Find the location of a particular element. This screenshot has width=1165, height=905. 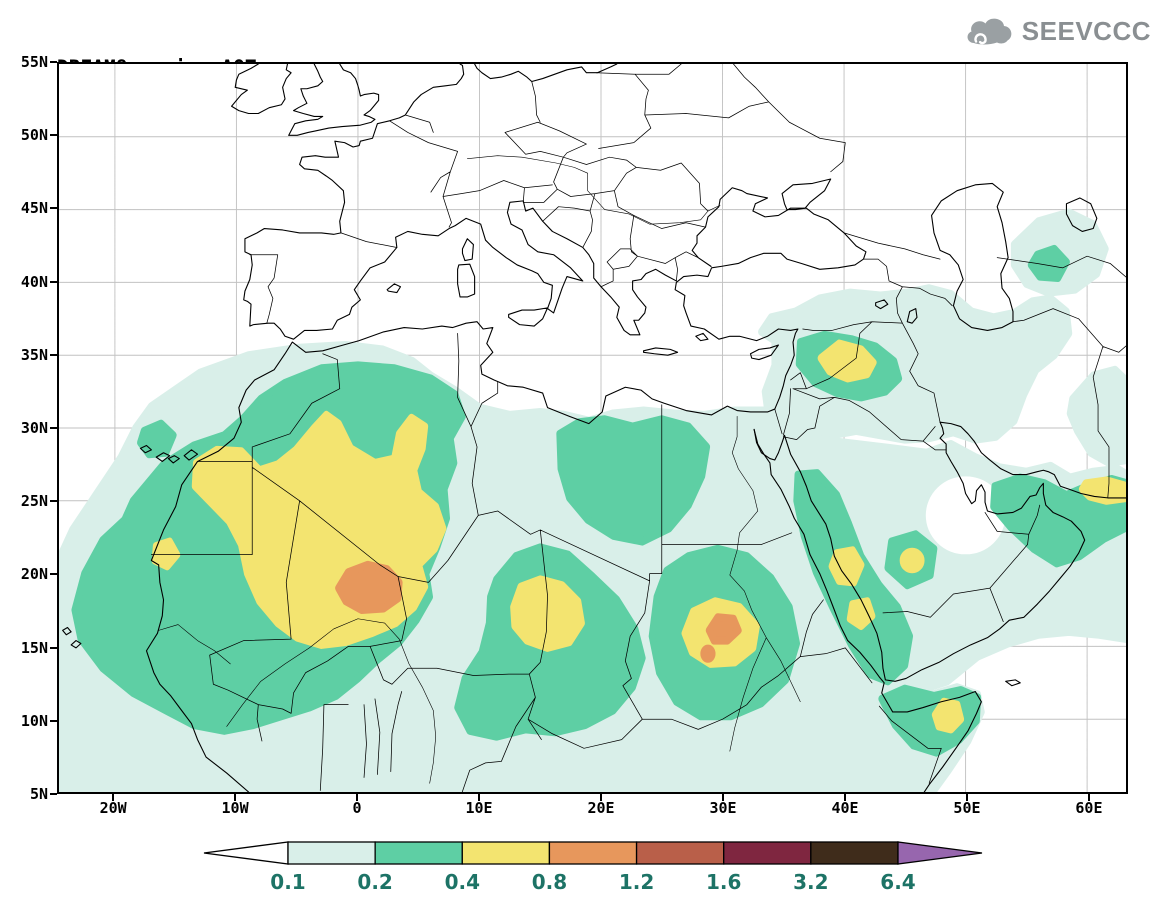

aot-band-0.2-caspian-east is located at coordinates (1048, 263).